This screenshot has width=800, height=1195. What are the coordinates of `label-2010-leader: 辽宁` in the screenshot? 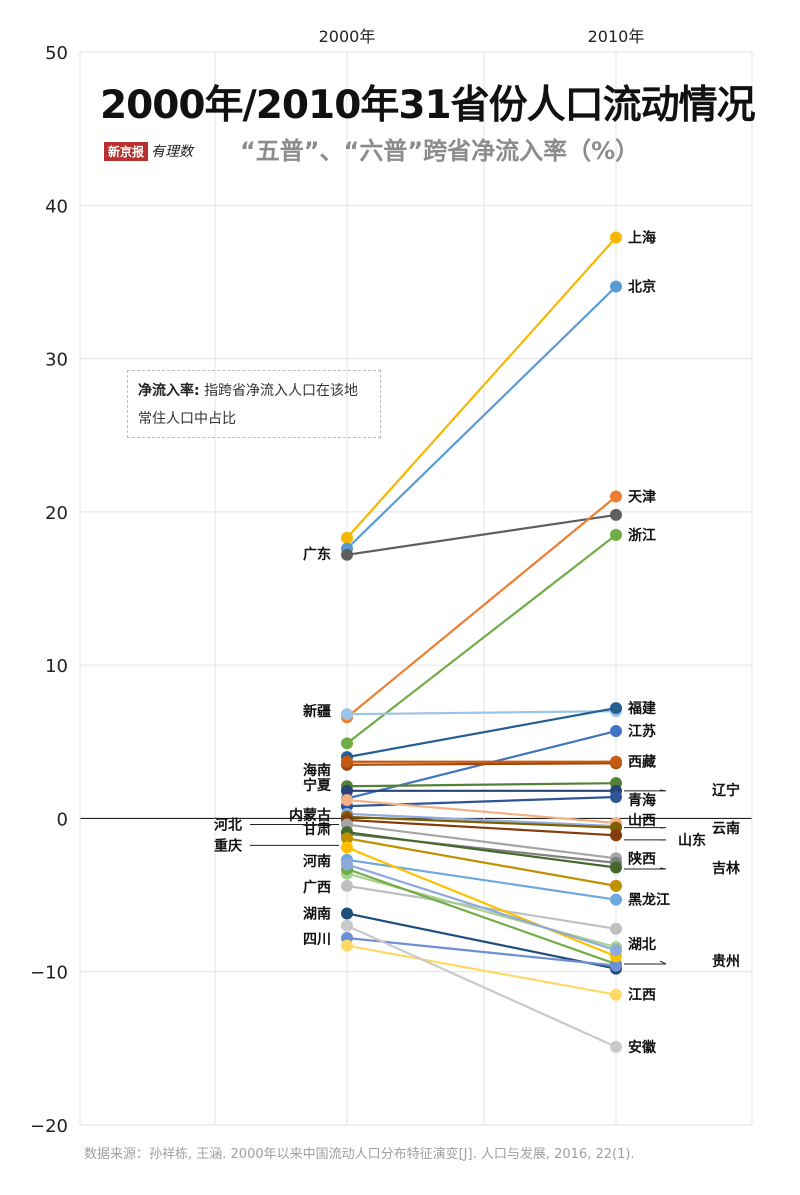 It's located at (726, 790).